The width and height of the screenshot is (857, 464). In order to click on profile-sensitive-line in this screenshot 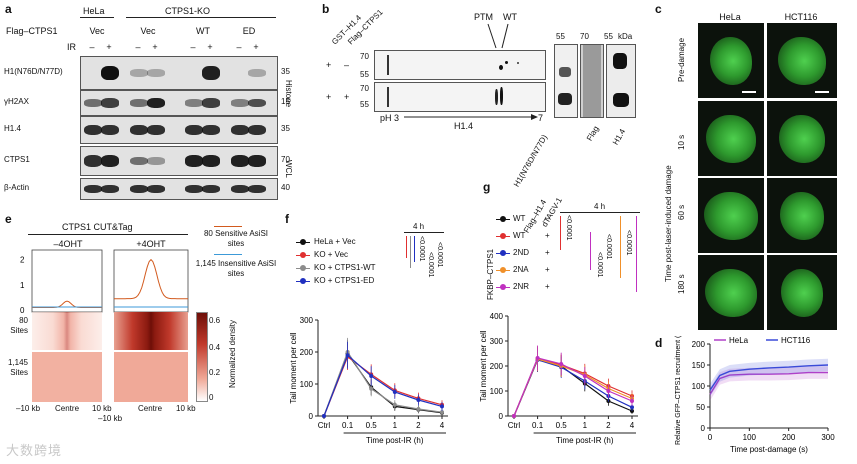, I will do `click(67, 304)`.